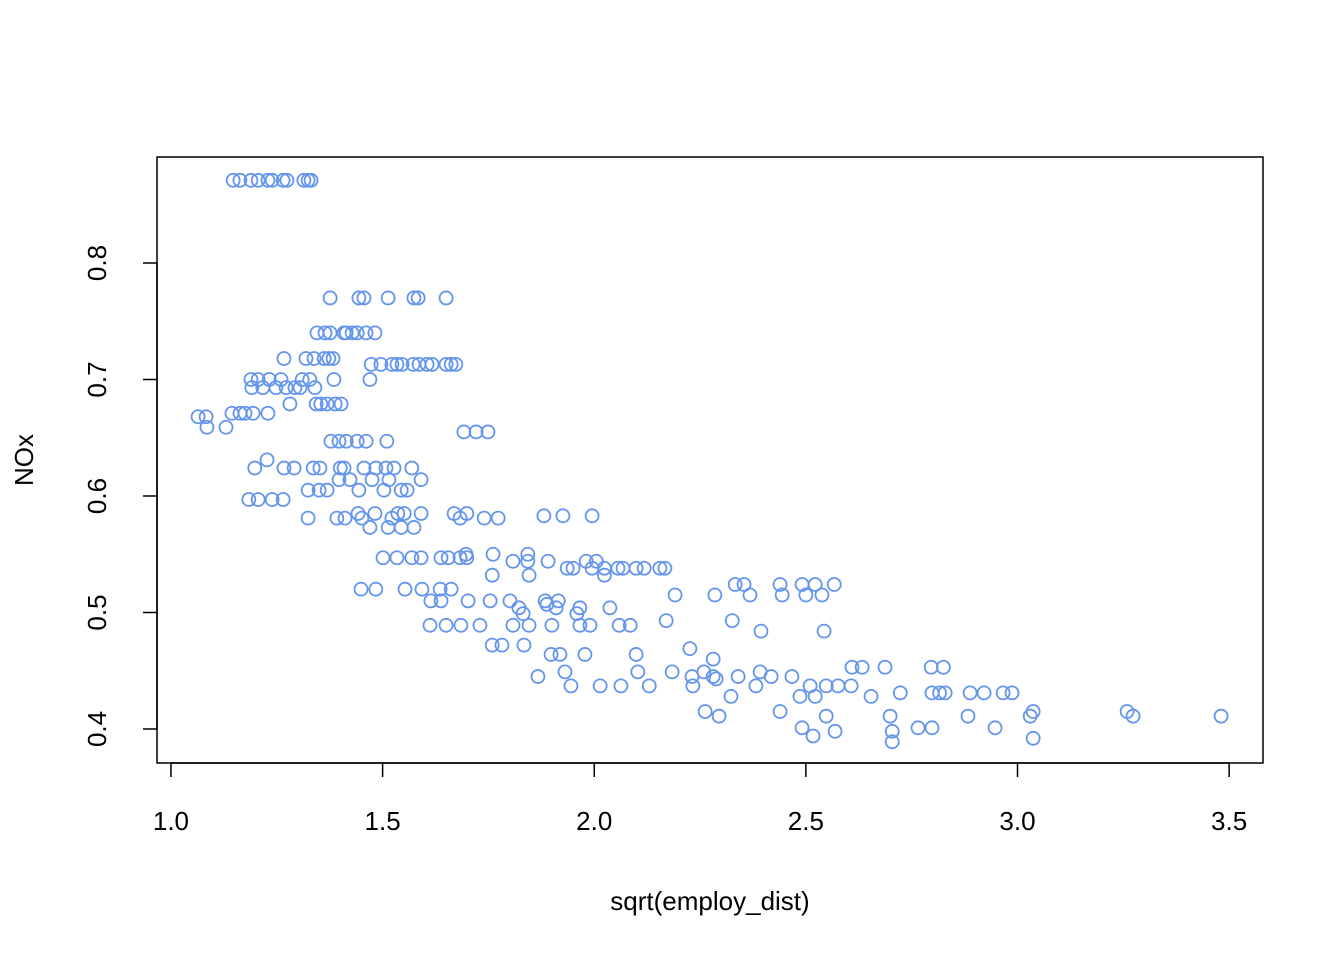 This screenshot has height=965, width=1344. What do you see at coordinates (97, 496) in the screenshot?
I see `y-tick-label: 0.6` at bounding box center [97, 496].